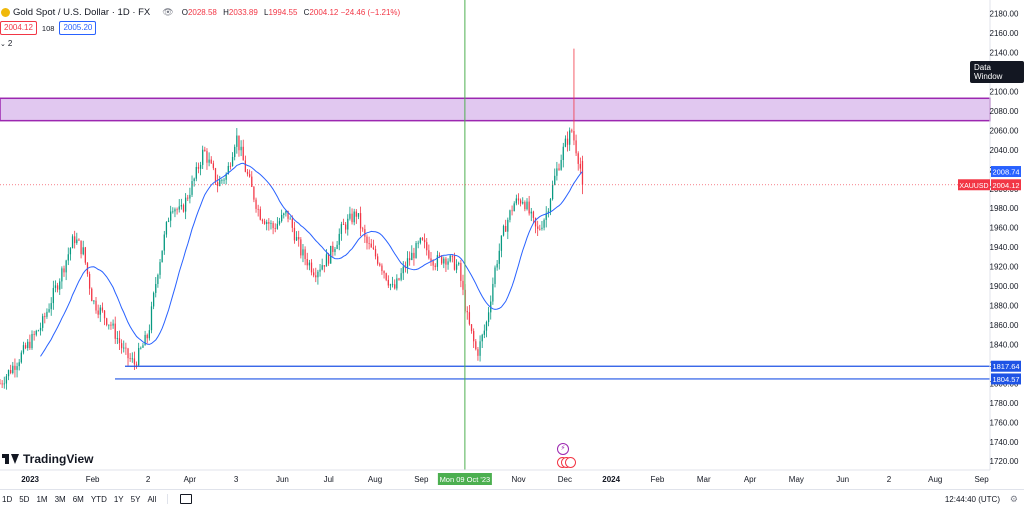 This screenshot has width=1024, height=511. What do you see at coordinates (997, 72) in the screenshot?
I see `data-window-tooltip: Data Window` at bounding box center [997, 72].